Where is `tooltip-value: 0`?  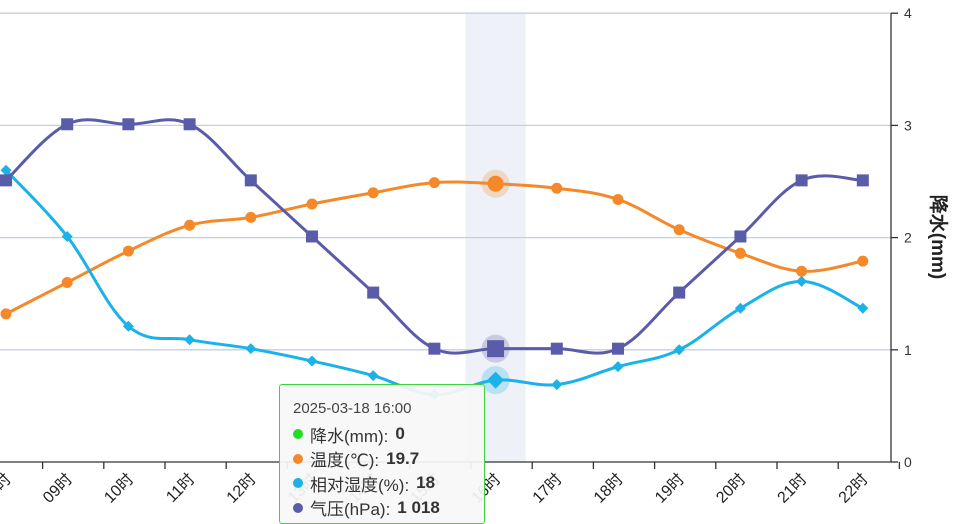
tooltip-value: 0 is located at coordinates (400, 434).